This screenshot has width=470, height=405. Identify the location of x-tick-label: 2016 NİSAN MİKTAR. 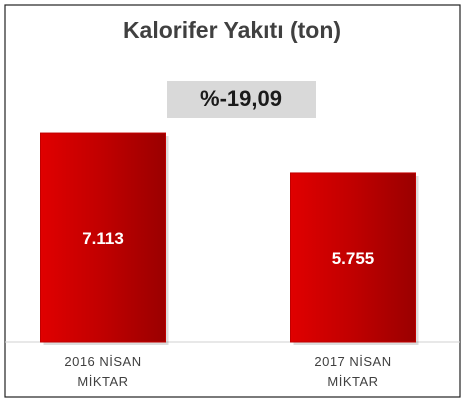
(103, 371).